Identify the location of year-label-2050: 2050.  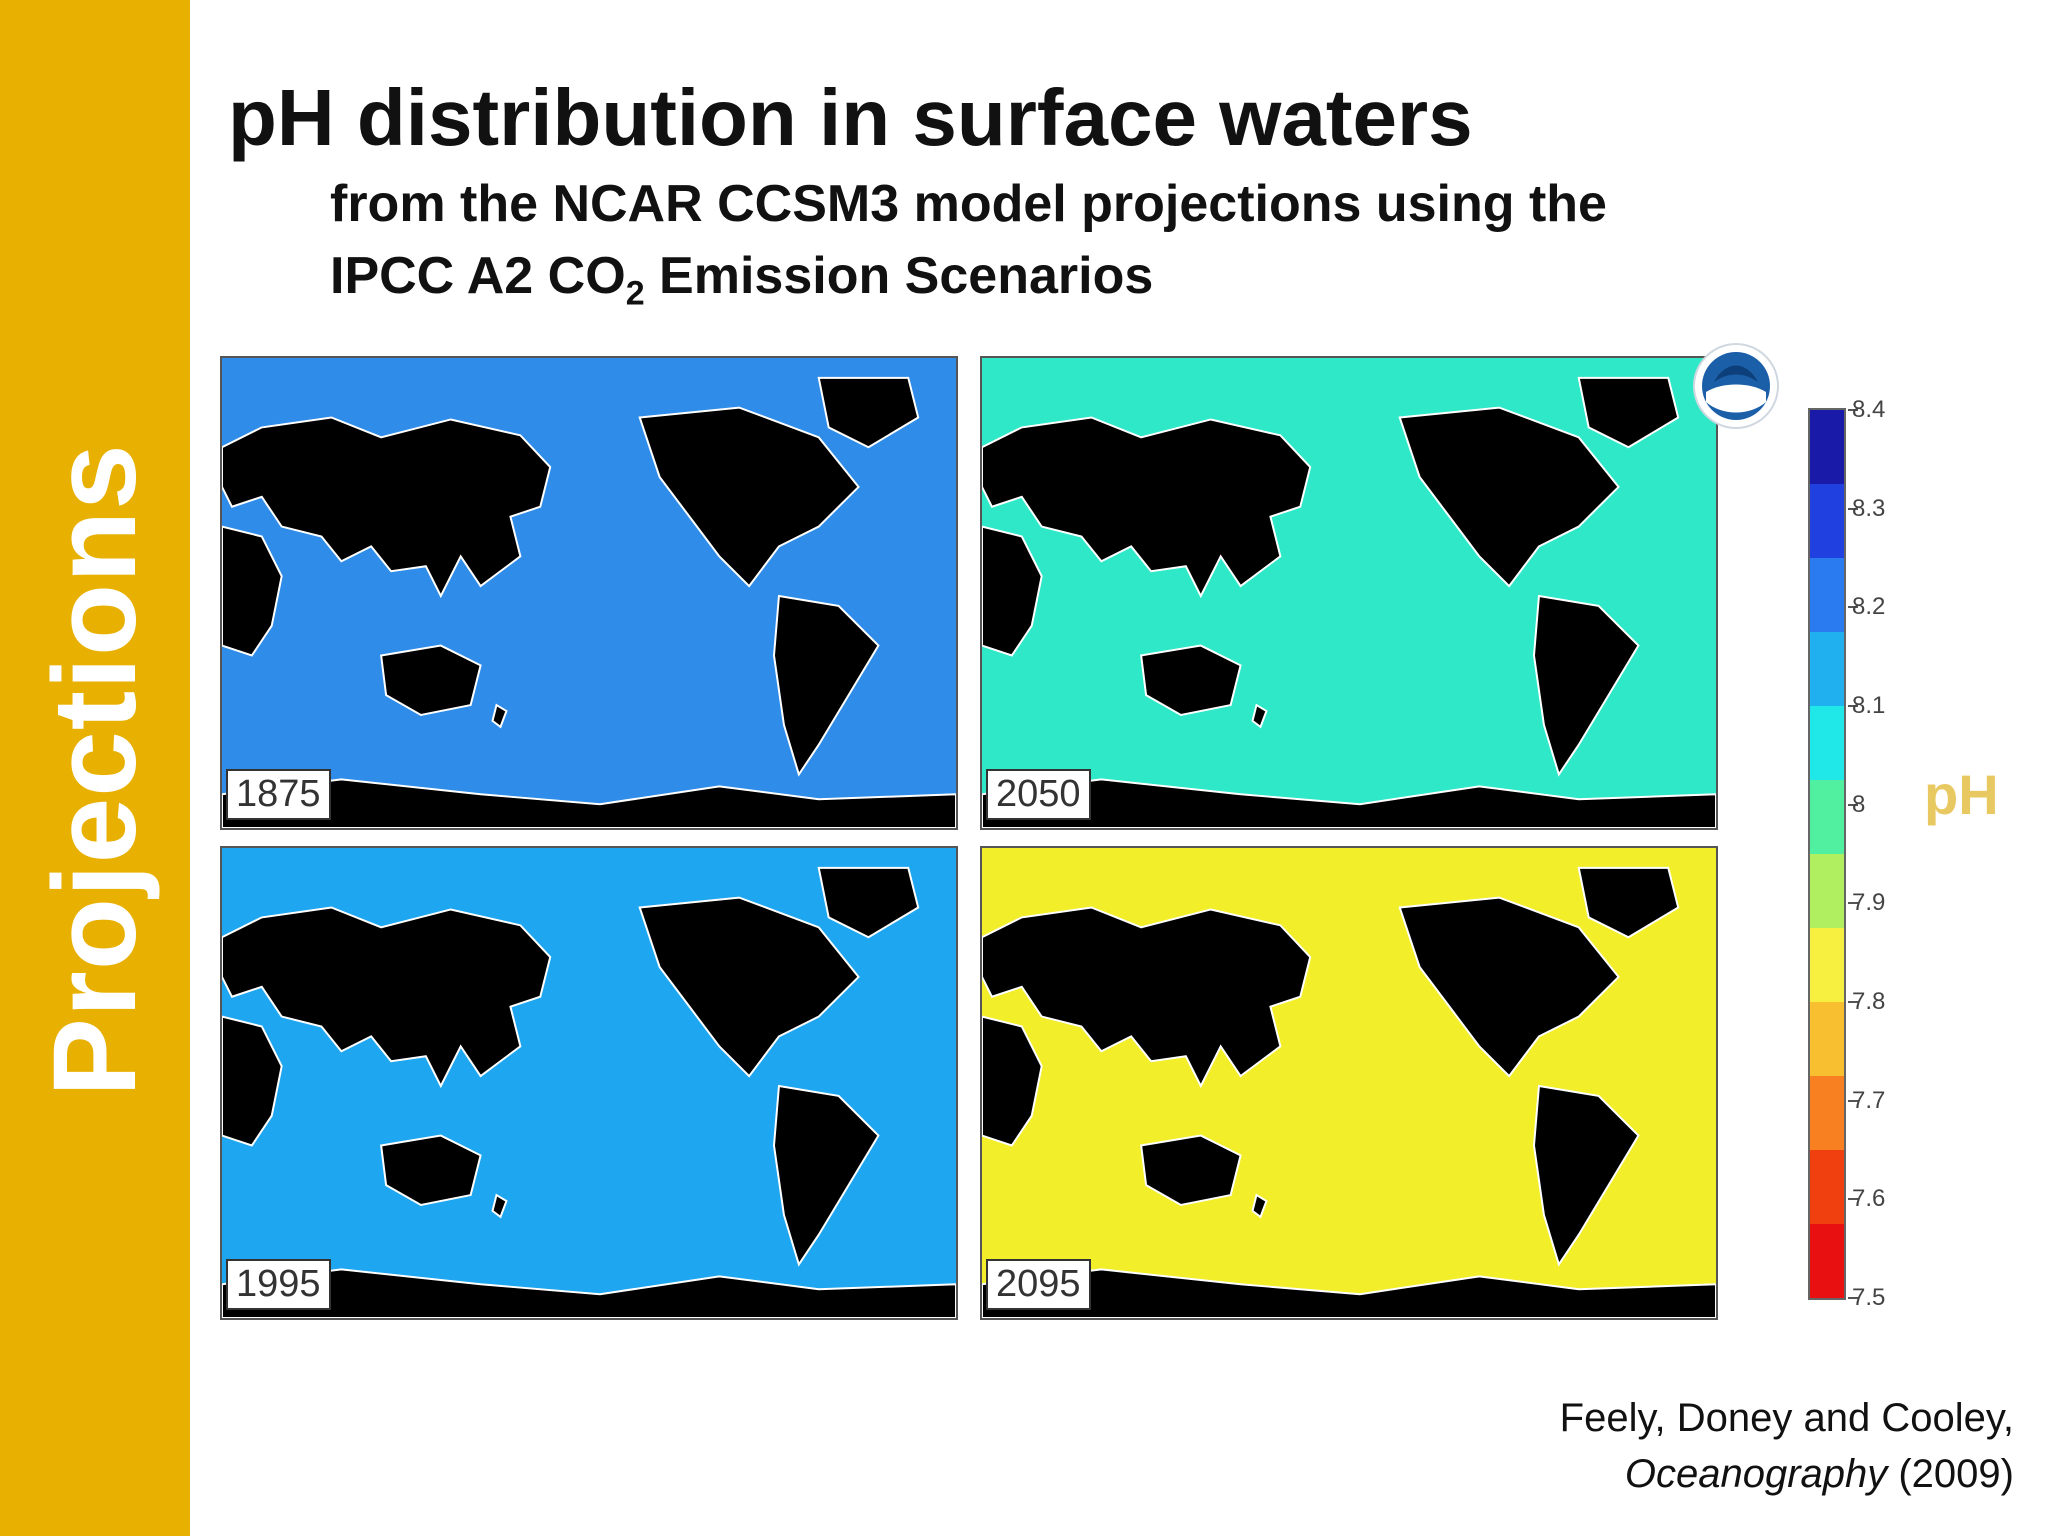
(1038, 794).